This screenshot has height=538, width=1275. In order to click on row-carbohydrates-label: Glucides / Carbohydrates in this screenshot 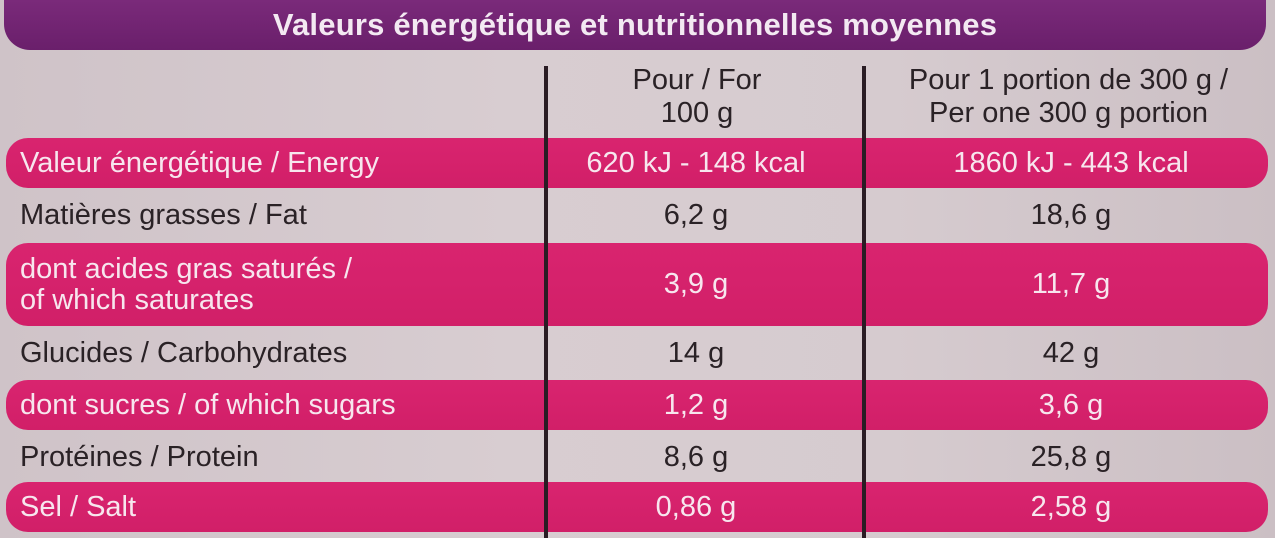, I will do `click(184, 352)`.